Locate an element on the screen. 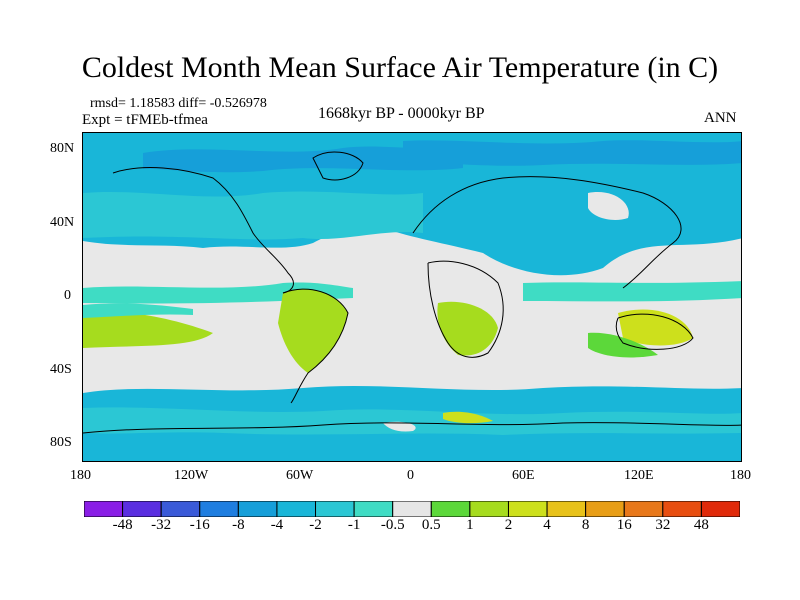  colorbar-label: 8 is located at coordinates (585, 525).